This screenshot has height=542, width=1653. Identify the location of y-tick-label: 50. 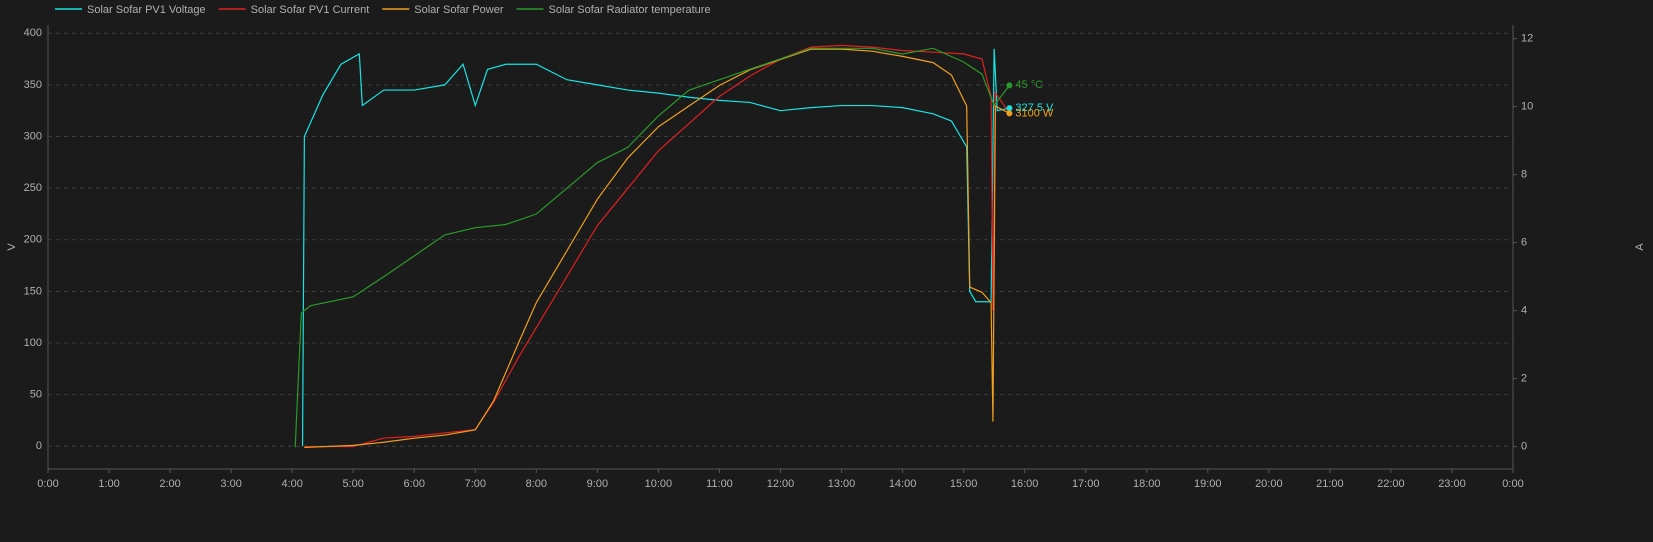
(36, 395).